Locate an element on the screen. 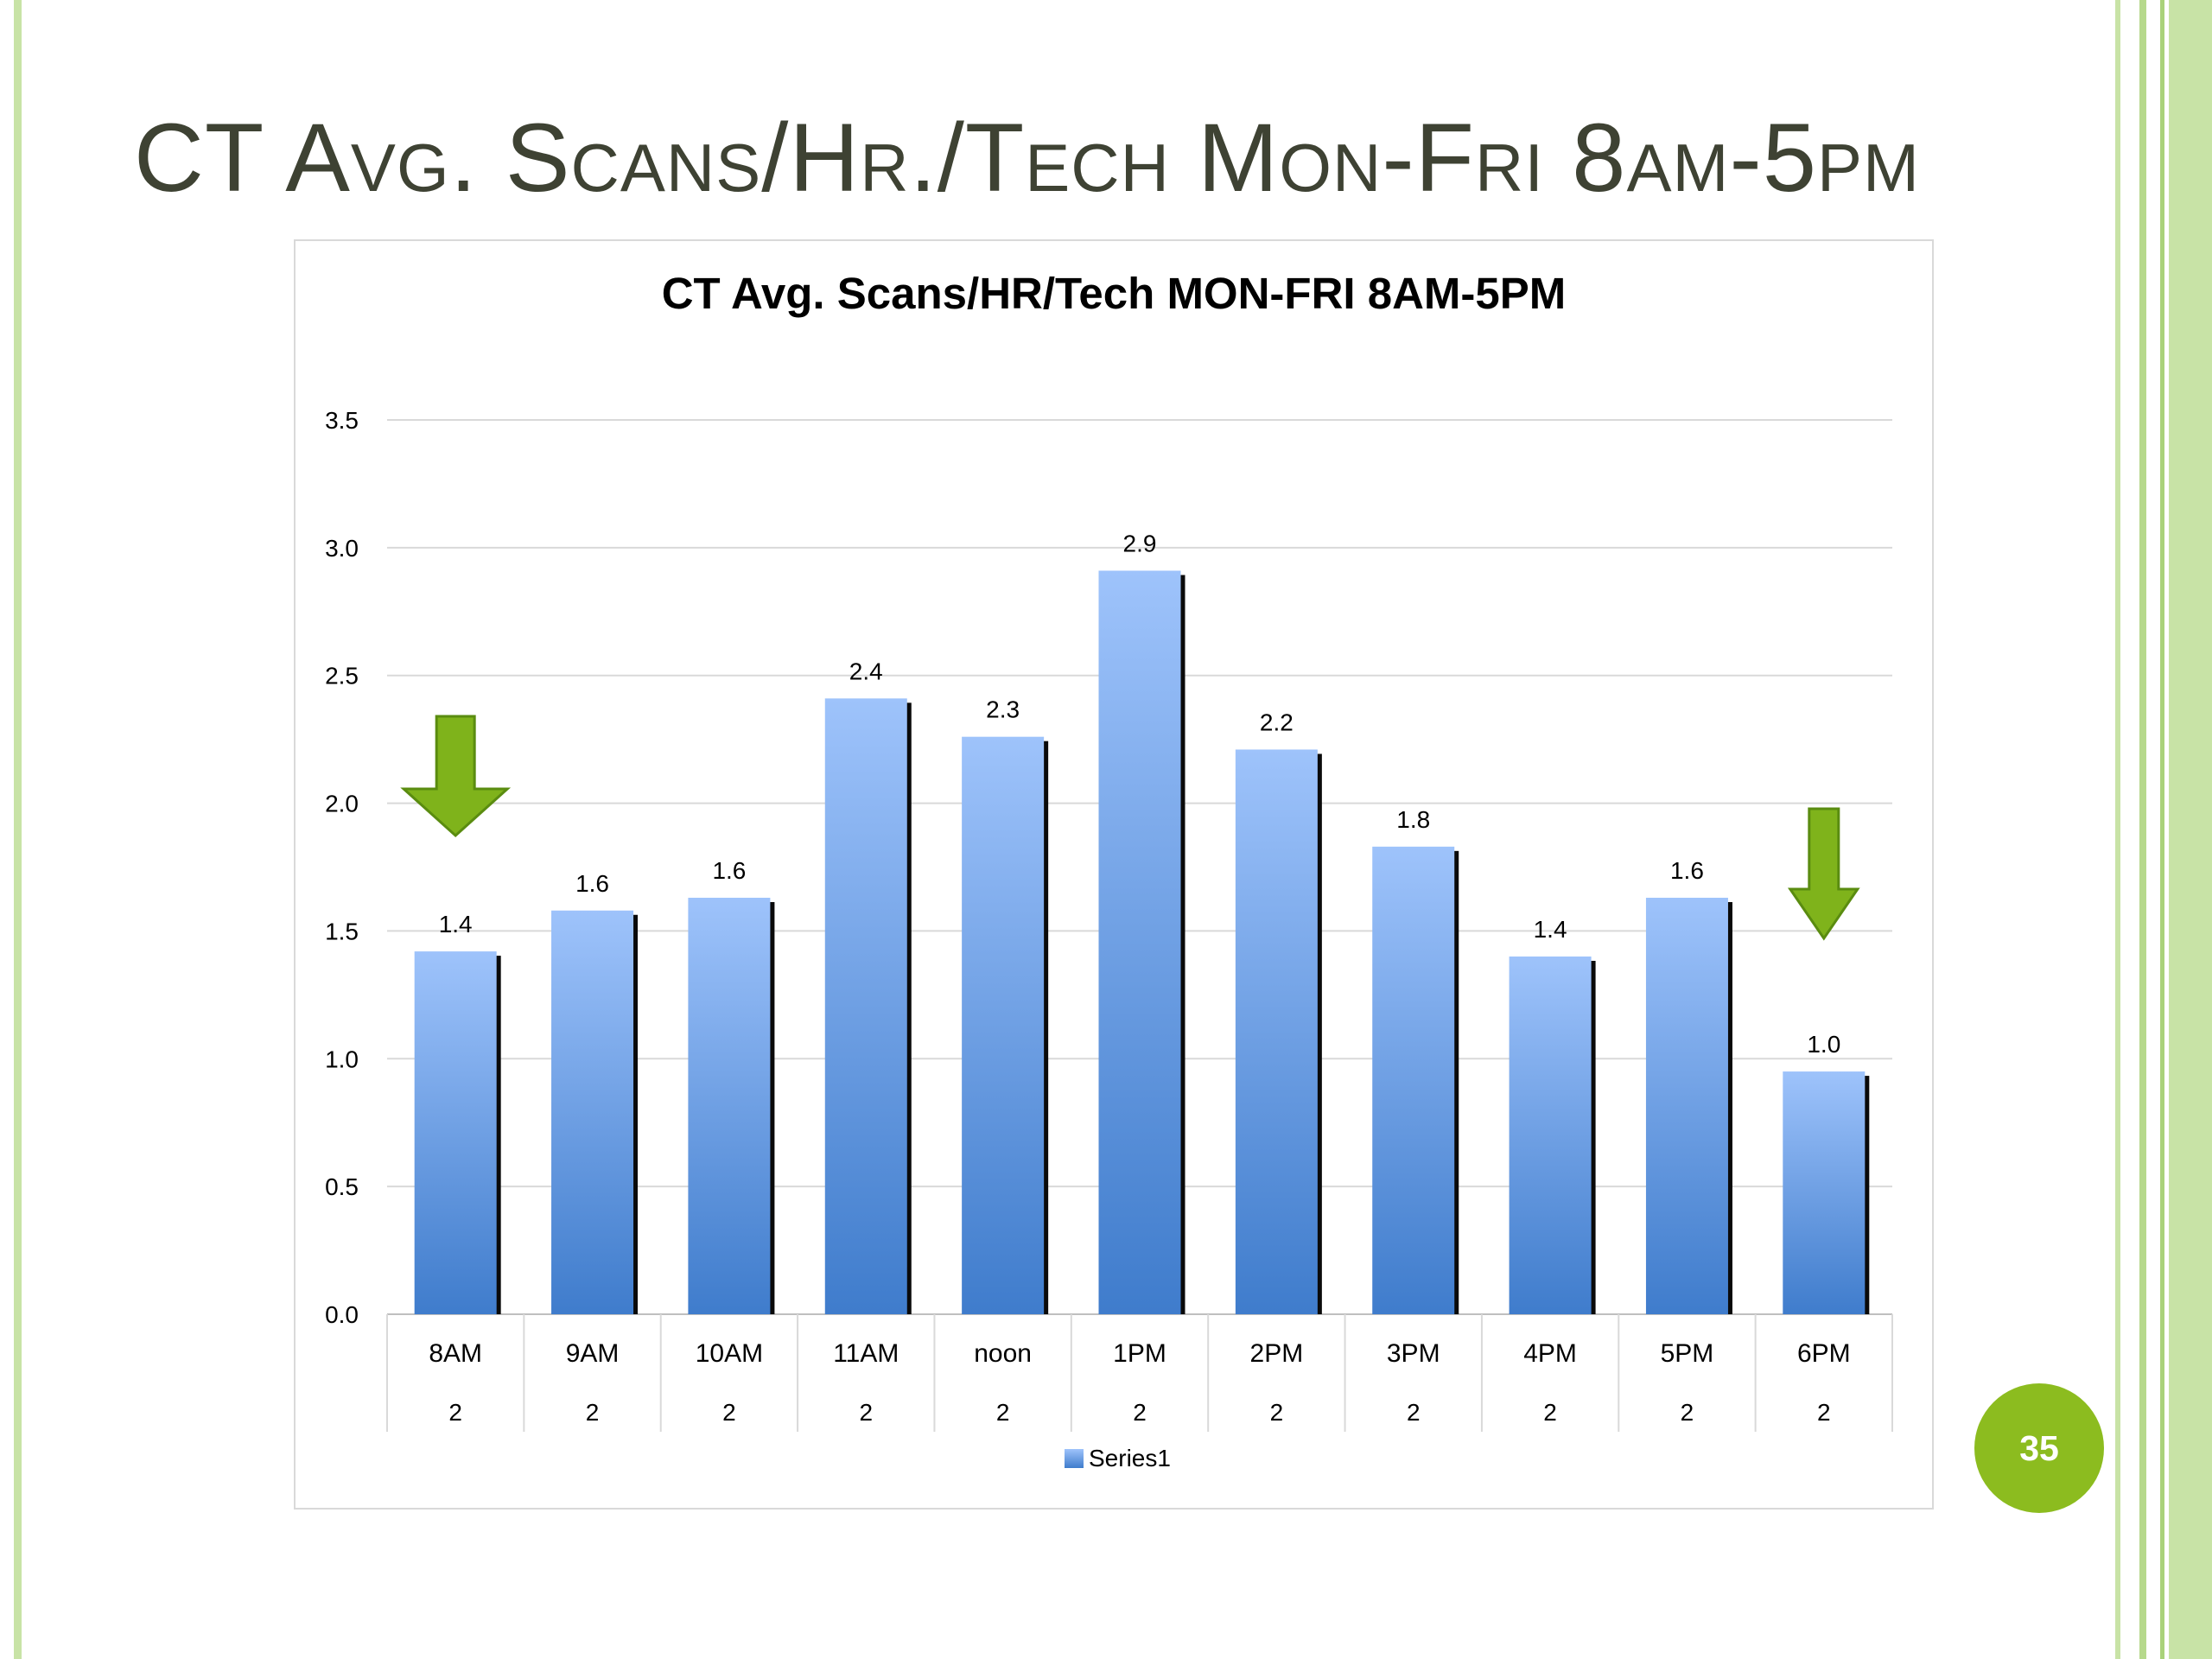 The image size is (2212, 1659). data-label: 1.8 is located at coordinates (1413, 819).